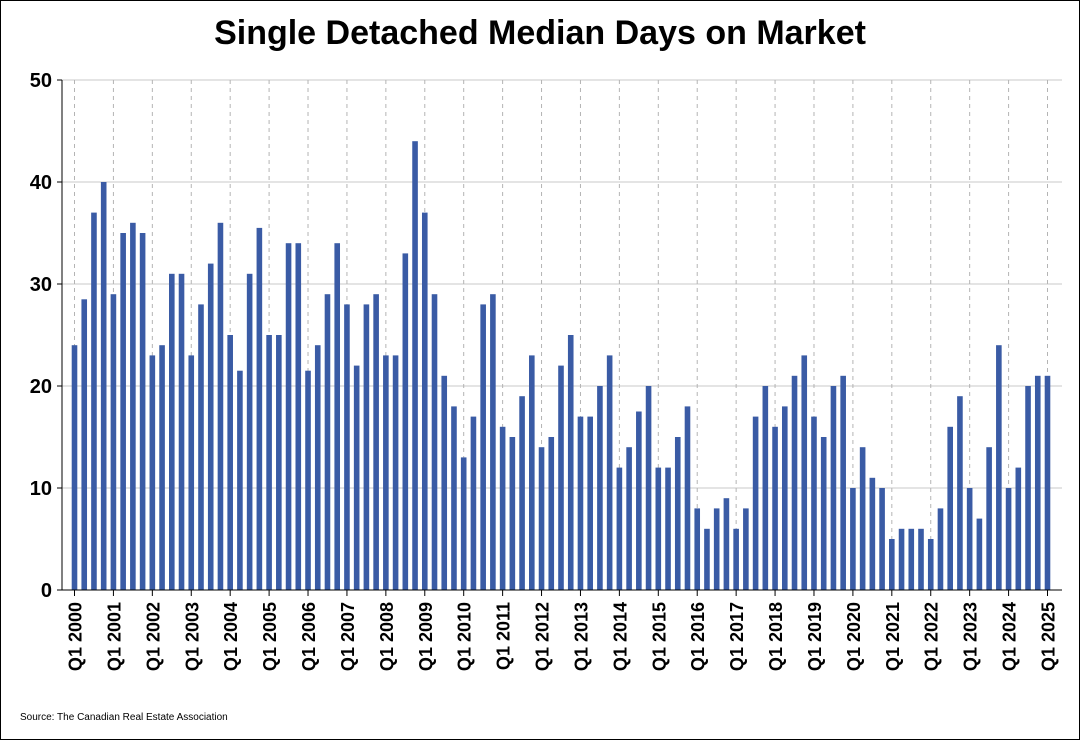 This screenshot has width=1080, height=740. What do you see at coordinates (540, 33) in the screenshot?
I see `chart-title: Single Detached Median Days on Market` at bounding box center [540, 33].